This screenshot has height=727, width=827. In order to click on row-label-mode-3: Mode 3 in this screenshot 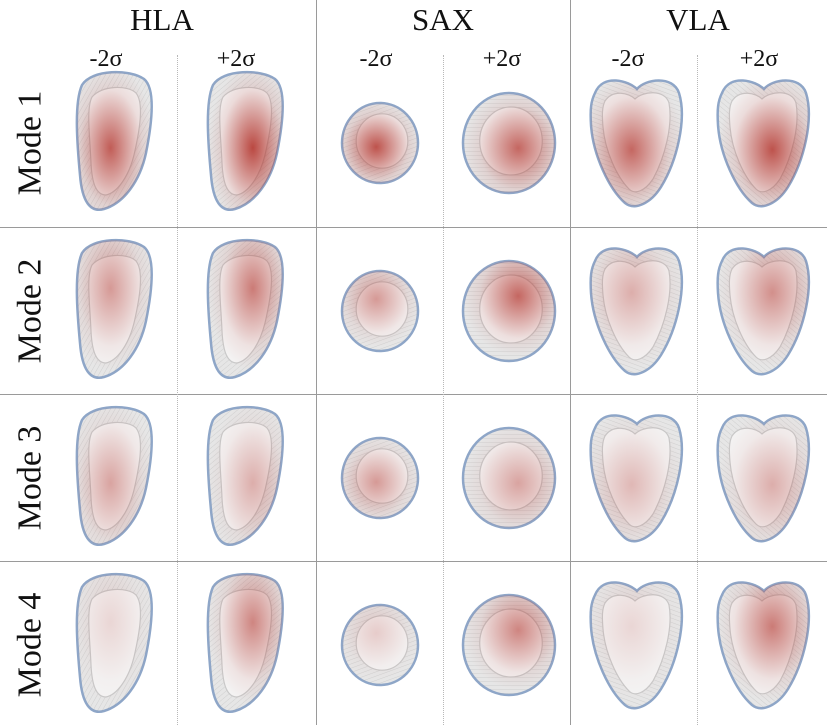, I will do `click(30, 477)`.